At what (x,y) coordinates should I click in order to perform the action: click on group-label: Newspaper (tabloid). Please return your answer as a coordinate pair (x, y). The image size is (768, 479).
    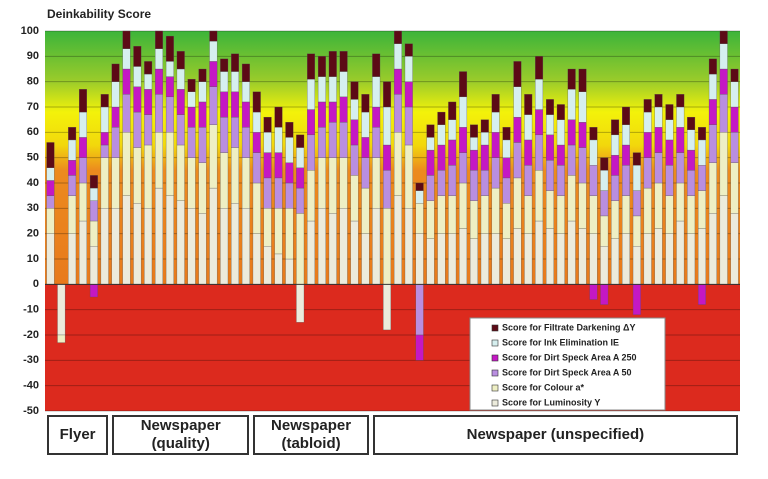
    Looking at the image, I should click on (311, 435).